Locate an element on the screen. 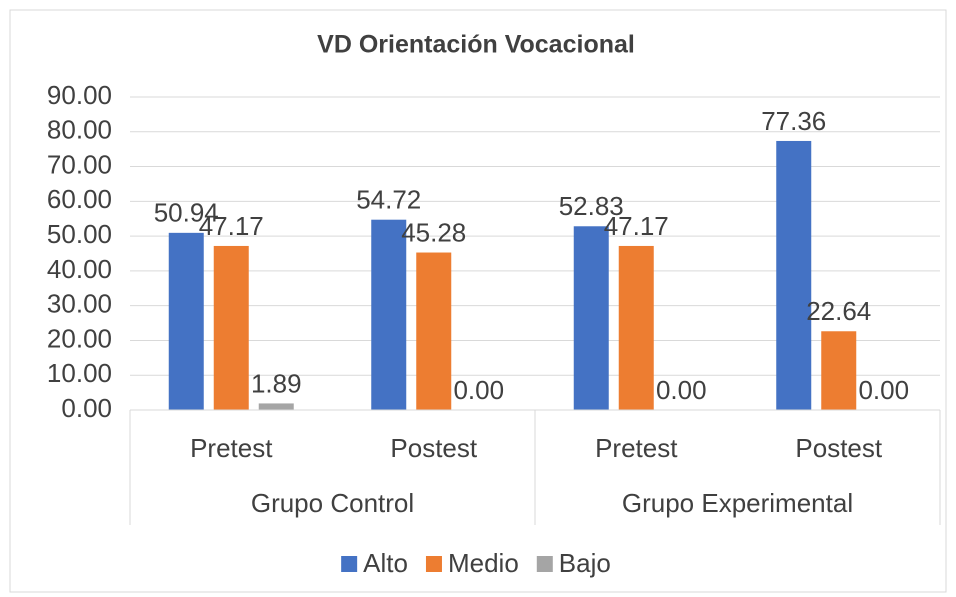  y-tick-label: 80.00 is located at coordinates (79, 130).